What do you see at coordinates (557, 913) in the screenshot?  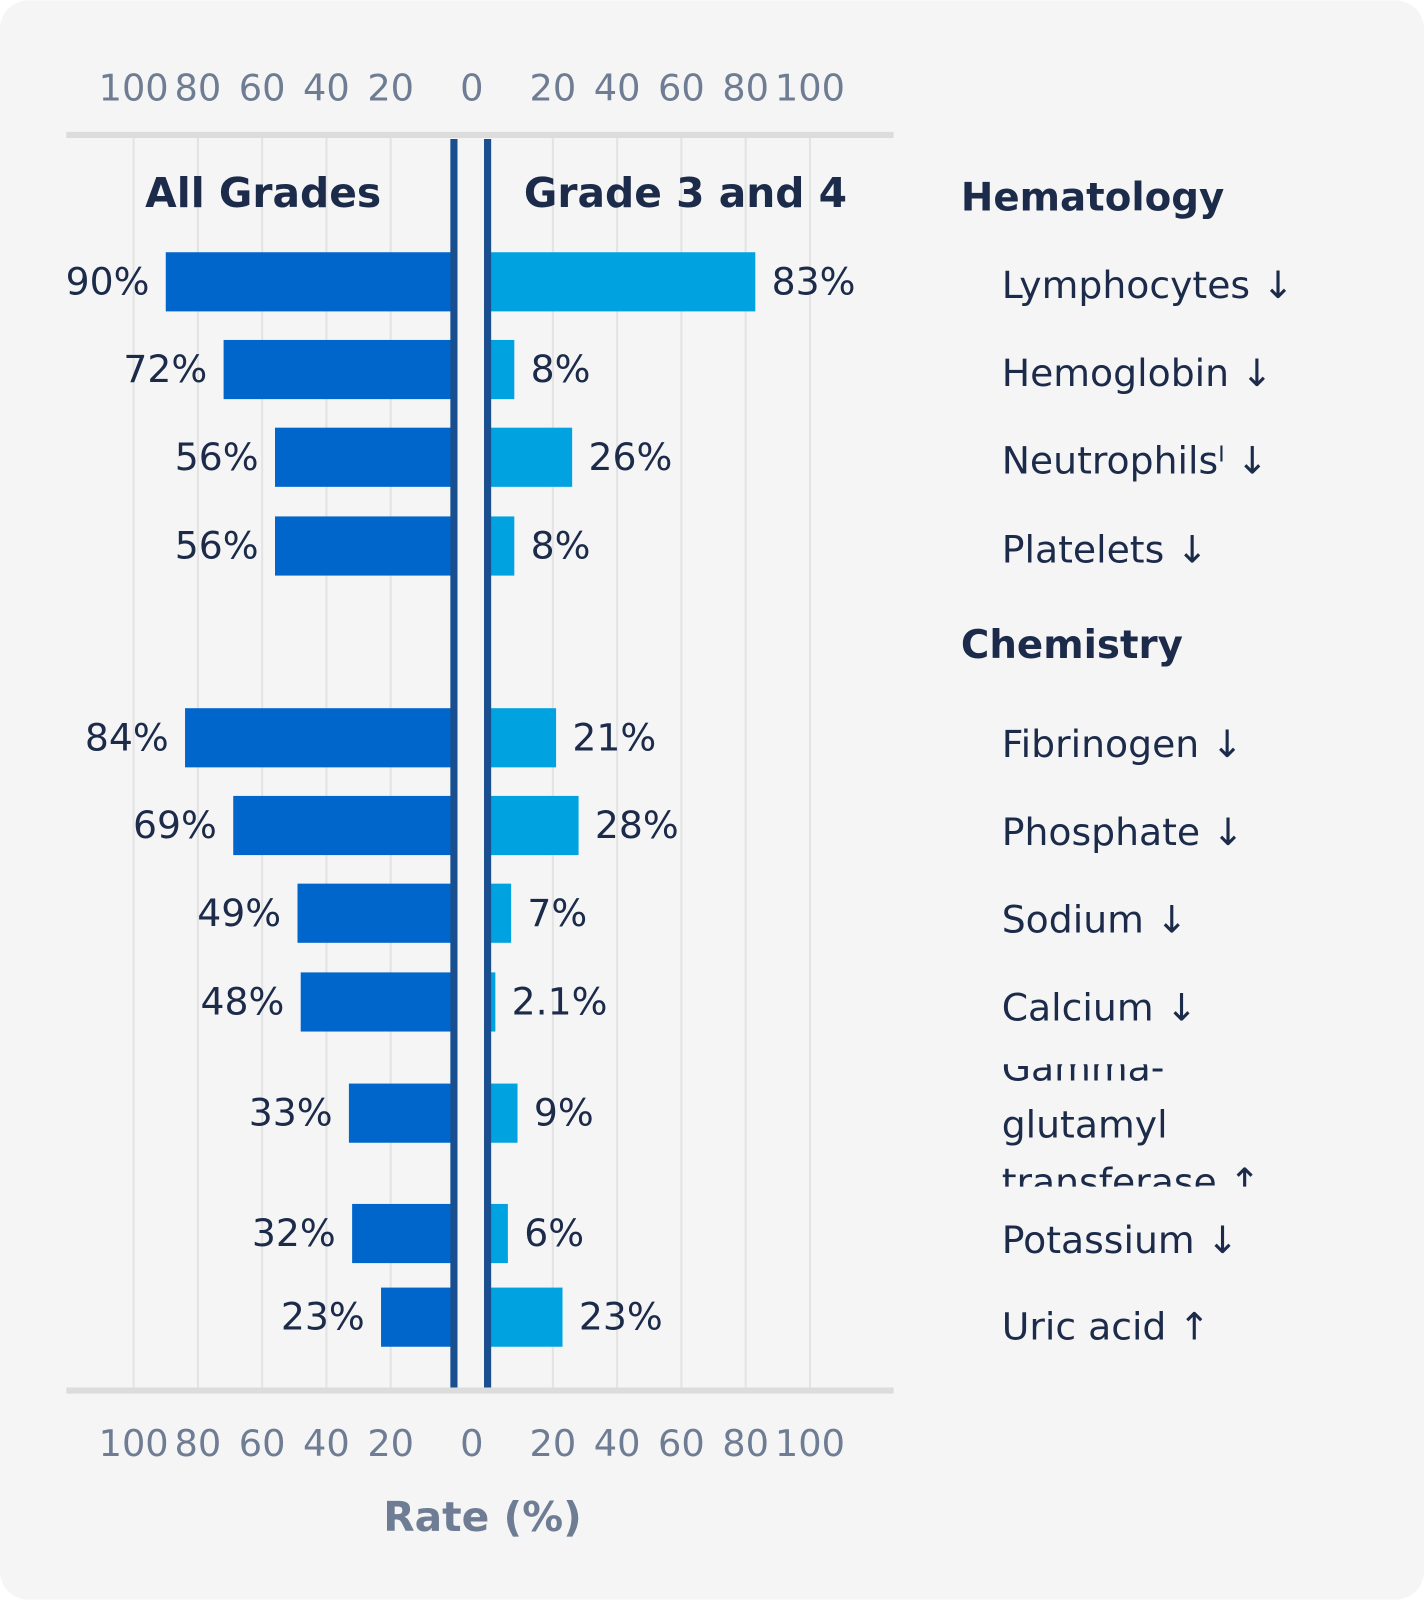 I see `value-label: 7%` at bounding box center [557, 913].